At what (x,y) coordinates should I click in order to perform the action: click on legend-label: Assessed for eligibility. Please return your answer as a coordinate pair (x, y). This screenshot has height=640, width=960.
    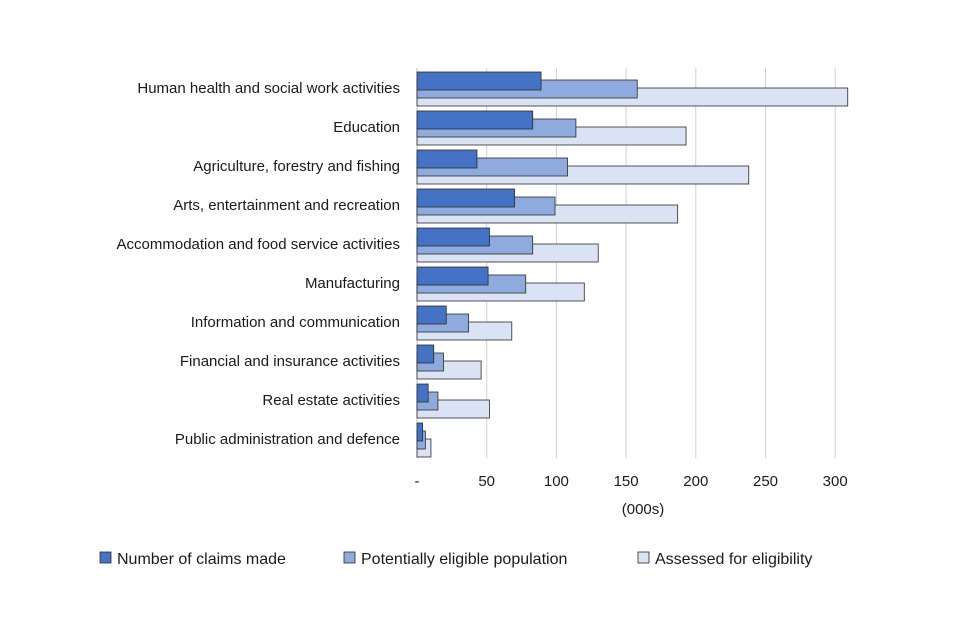
    Looking at the image, I should click on (733, 559).